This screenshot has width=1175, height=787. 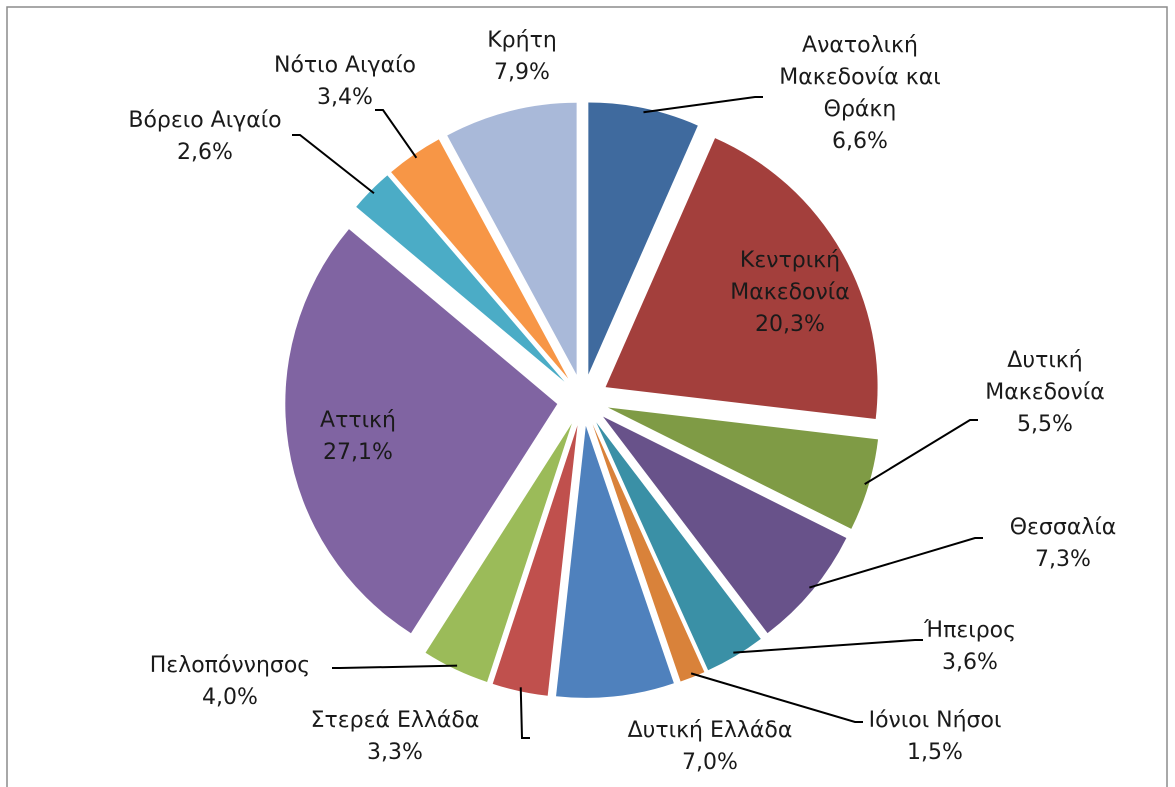 What do you see at coordinates (395, 752) in the screenshot?
I see `value-label: 3,3%` at bounding box center [395, 752].